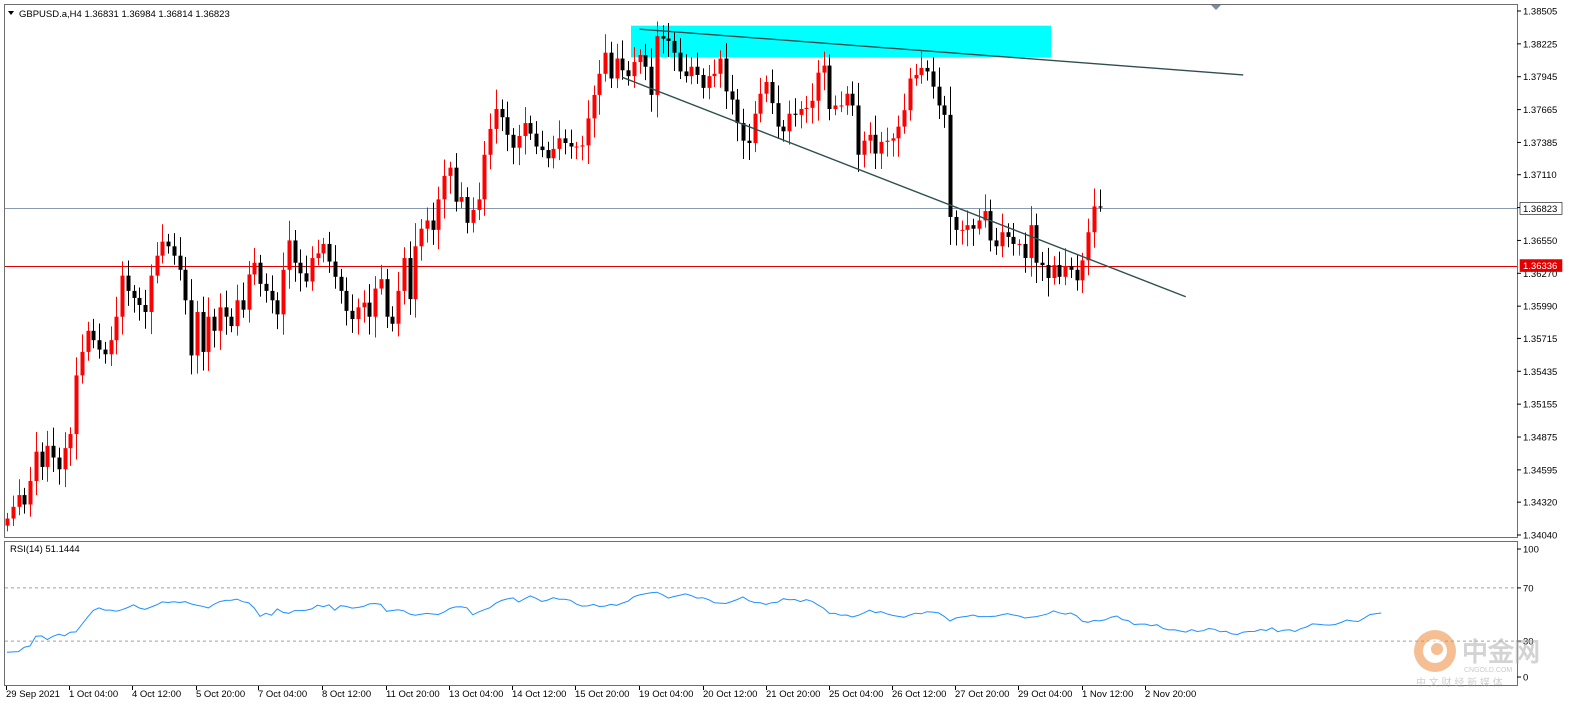 The image size is (1585, 713). What do you see at coordinates (982, 694) in the screenshot?
I see `x-tick-label: 27 Oct 20:00` at bounding box center [982, 694].